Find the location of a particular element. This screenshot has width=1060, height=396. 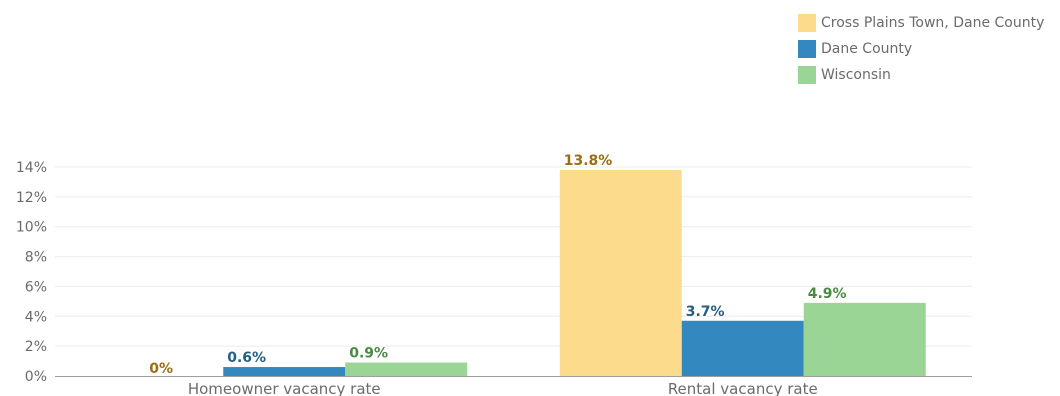

data-label-homeowner-vacancy-rate-dane-county: 0.6% is located at coordinates (246, 358).